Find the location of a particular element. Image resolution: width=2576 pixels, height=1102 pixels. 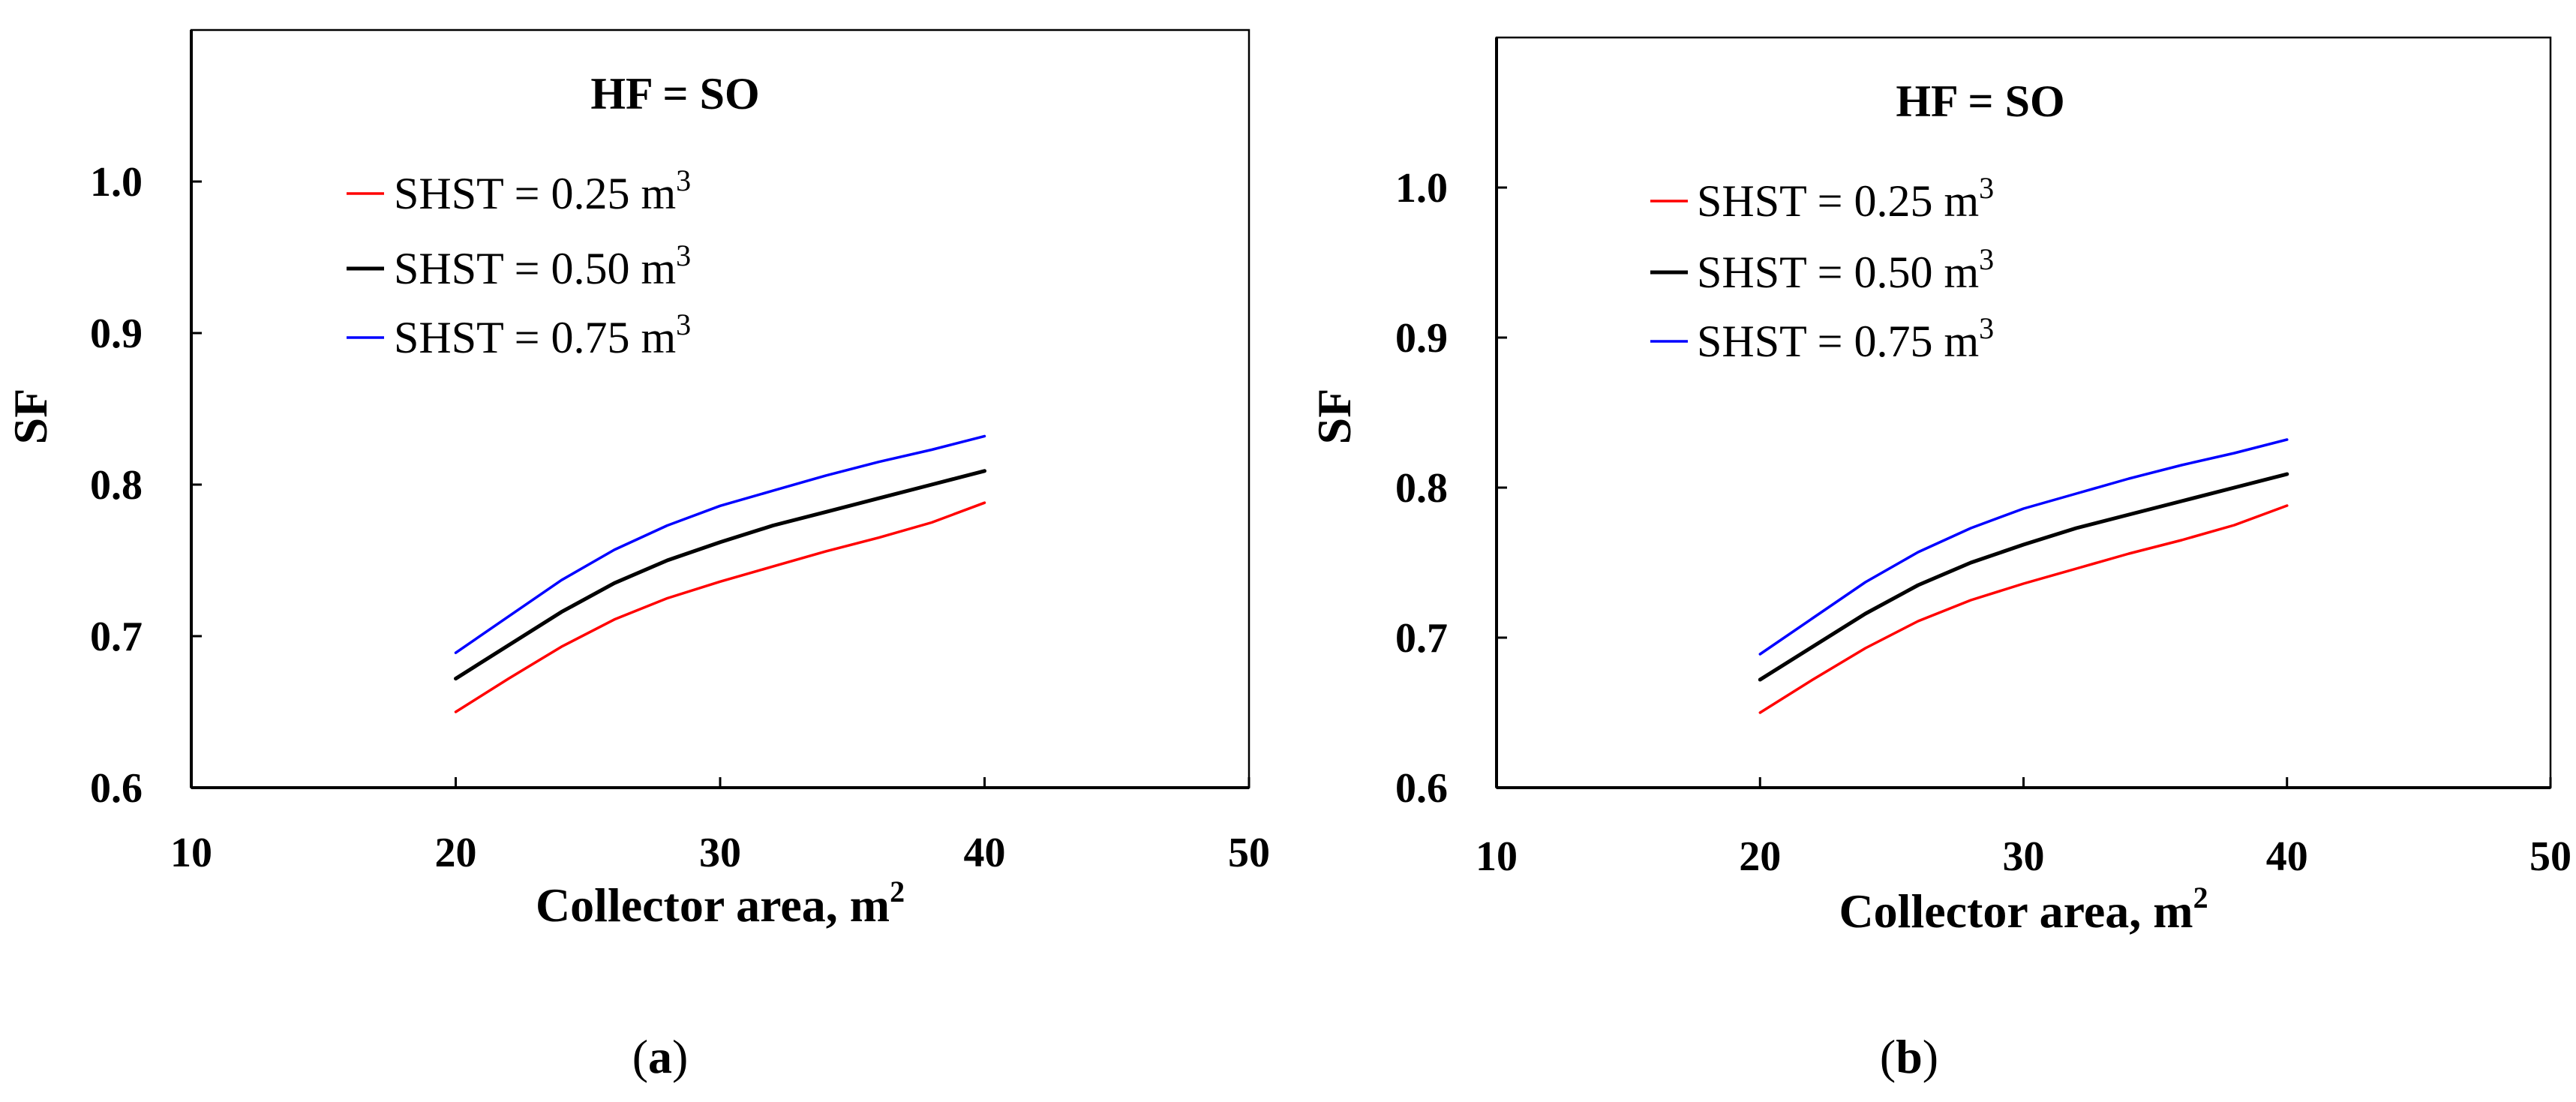

caption-letter: a is located at coordinates (660, 1057).